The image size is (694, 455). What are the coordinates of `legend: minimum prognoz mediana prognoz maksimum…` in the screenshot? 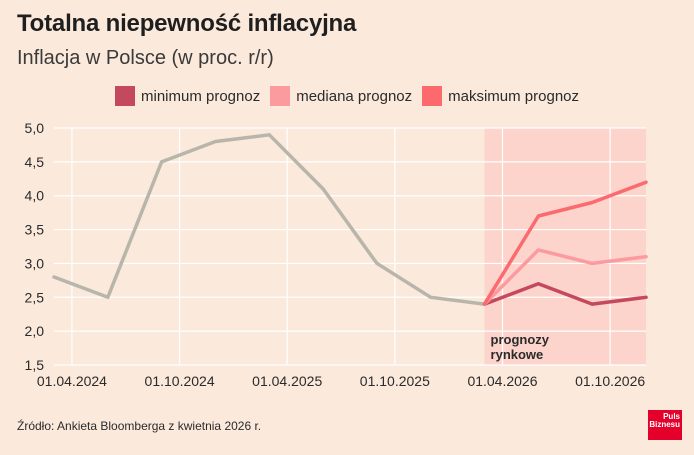 It's located at (352, 96).